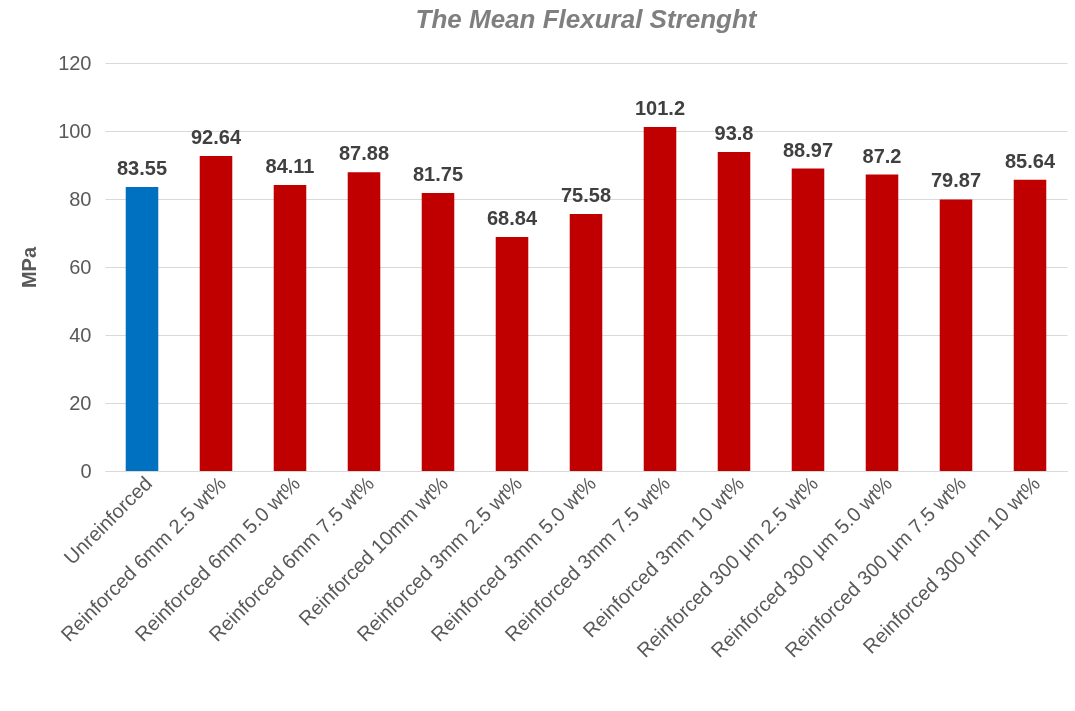 The height and width of the screenshot is (711, 1075). I want to click on data-label: 75.58, so click(586, 195).